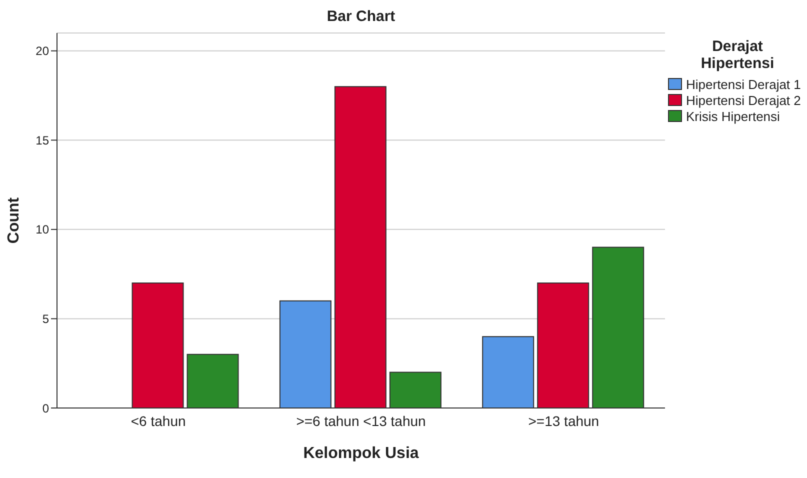 The width and height of the screenshot is (807, 478). What do you see at coordinates (14, 220) in the screenshot?
I see `y-axis-title: Count` at bounding box center [14, 220].